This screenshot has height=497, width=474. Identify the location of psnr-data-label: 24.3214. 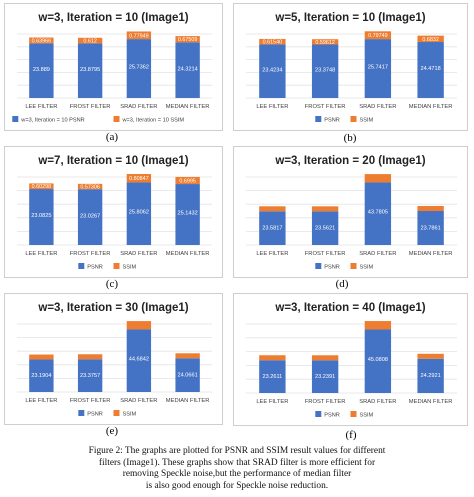
(188, 69).